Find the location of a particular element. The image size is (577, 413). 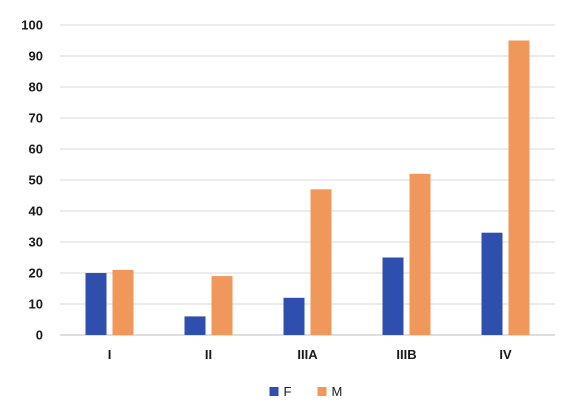

legend-swatch-f is located at coordinates (274, 391).